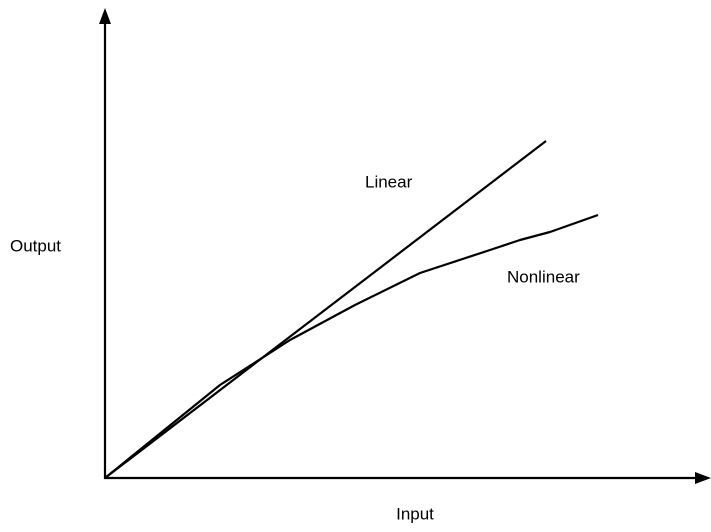  I want to click on x-axis-label: Input, so click(415, 513).